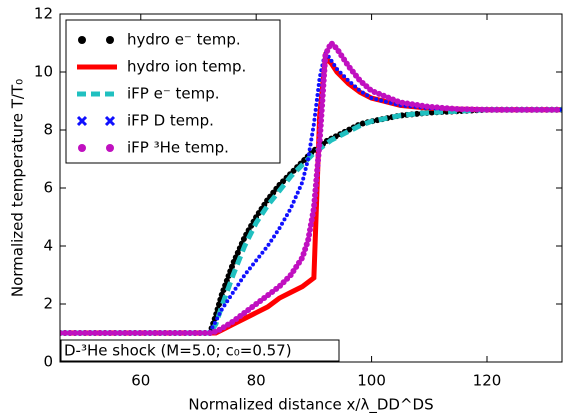 Image resolution: width=567 pixels, height=420 pixels. Describe the element at coordinates (43, 72) in the screenshot. I see `y-tick-label: 10` at that location.